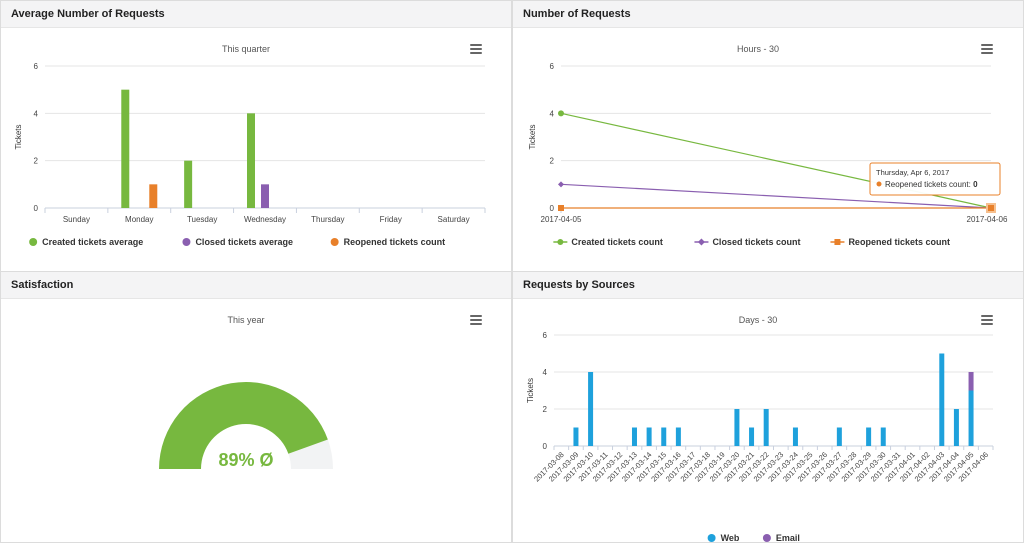  Describe the element at coordinates (991, 208) in the screenshot. I see `highlighted-point` at that location.